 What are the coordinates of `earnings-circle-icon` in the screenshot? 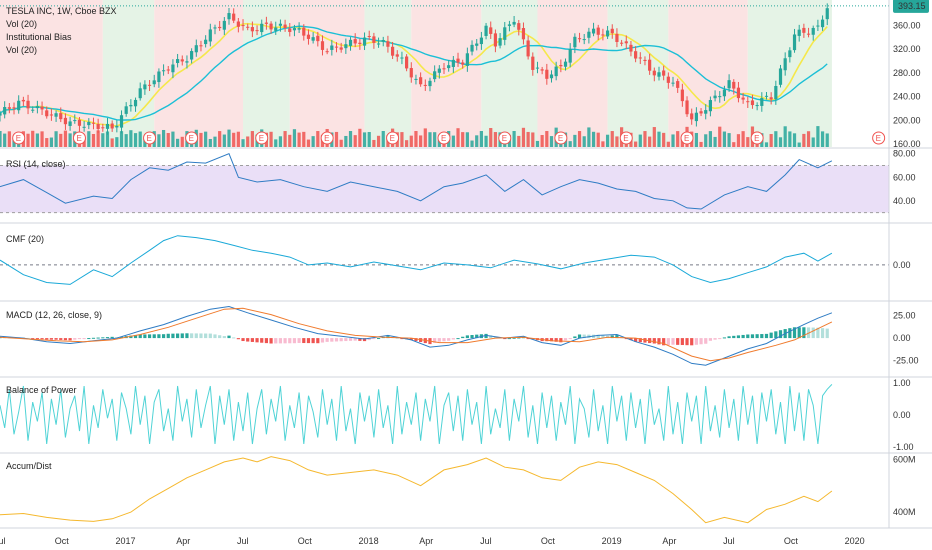 It's located at (393, 138).